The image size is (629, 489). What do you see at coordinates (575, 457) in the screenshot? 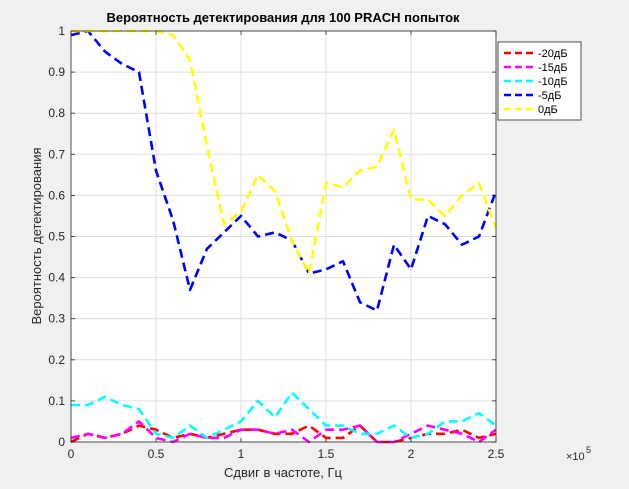
I see `x-multiplier-base: ×10` at bounding box center [575, 457].